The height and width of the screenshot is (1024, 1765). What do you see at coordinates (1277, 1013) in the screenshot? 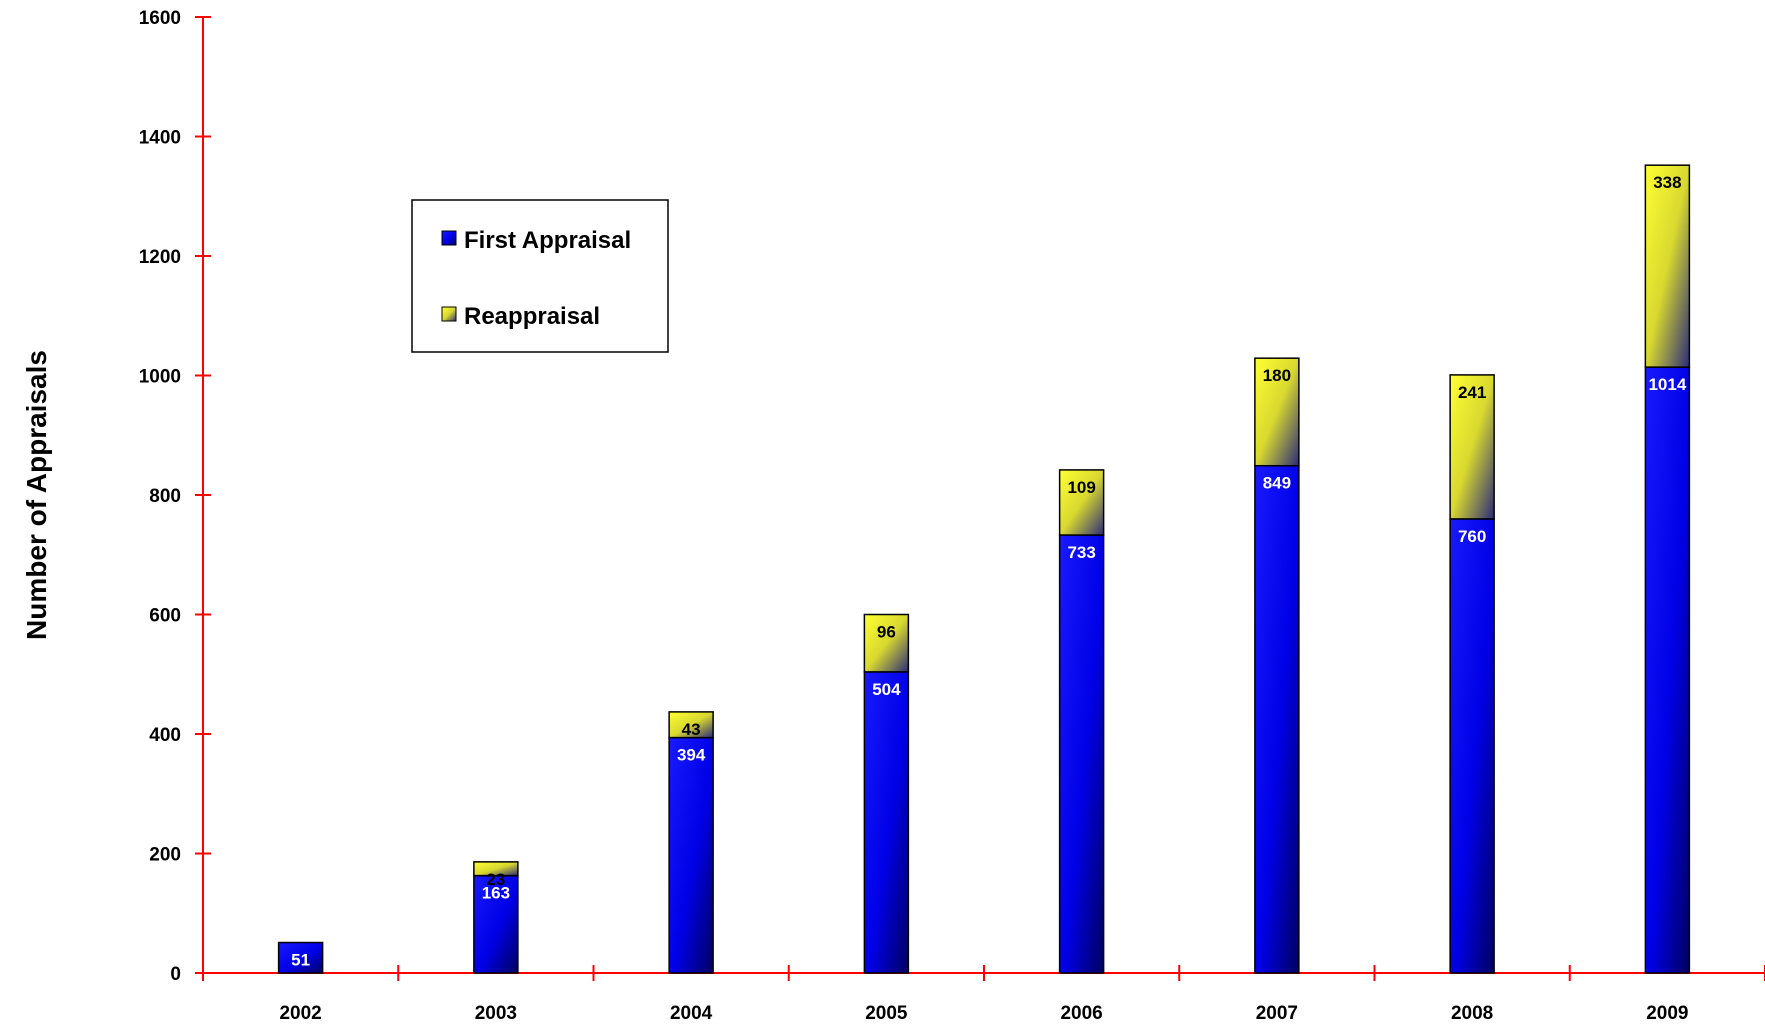
I see `x-tick-label: 2007` at bounding box center [1277, 1013].